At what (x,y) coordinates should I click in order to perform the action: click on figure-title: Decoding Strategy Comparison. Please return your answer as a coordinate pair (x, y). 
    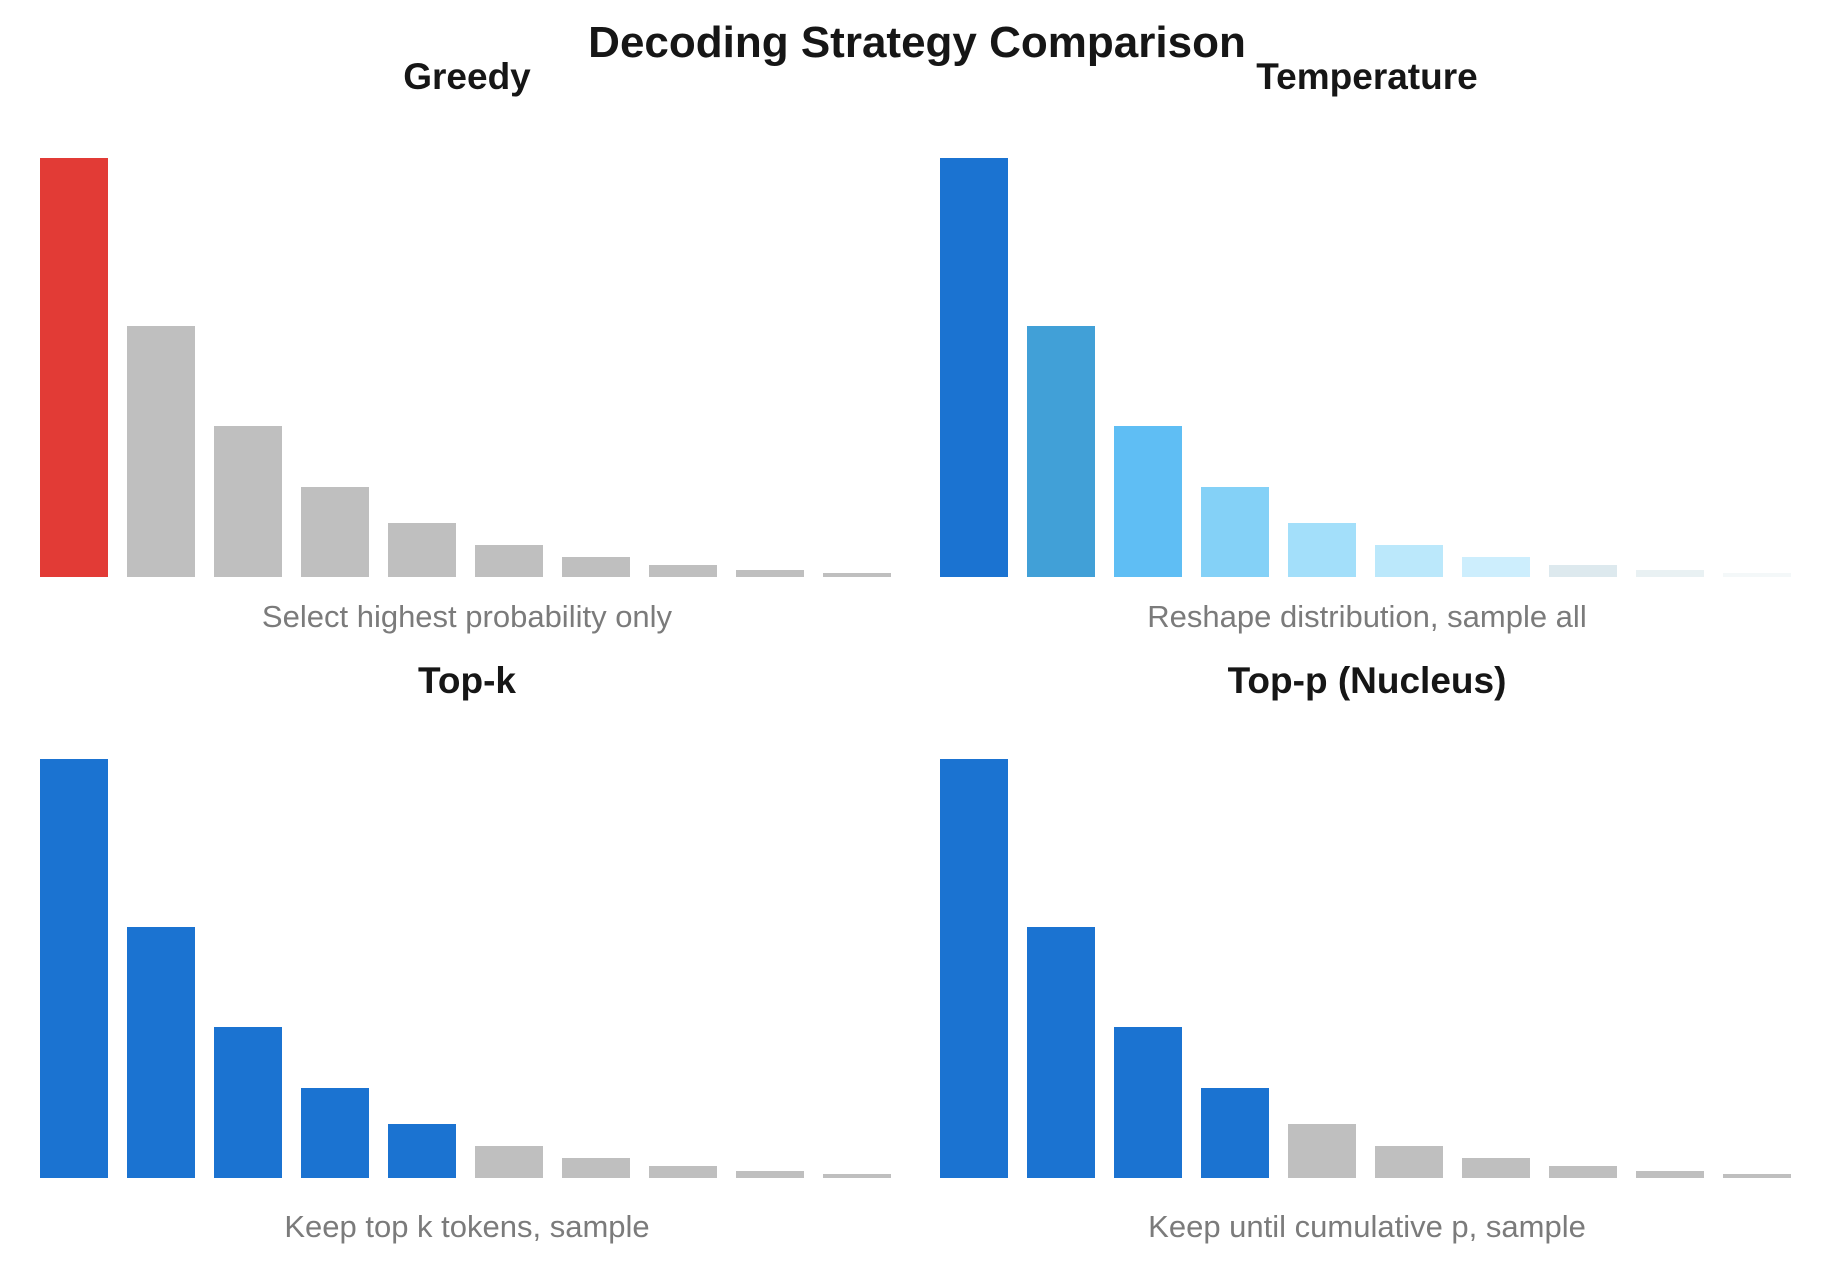
    Looking at the image, I should click on (917, 42).